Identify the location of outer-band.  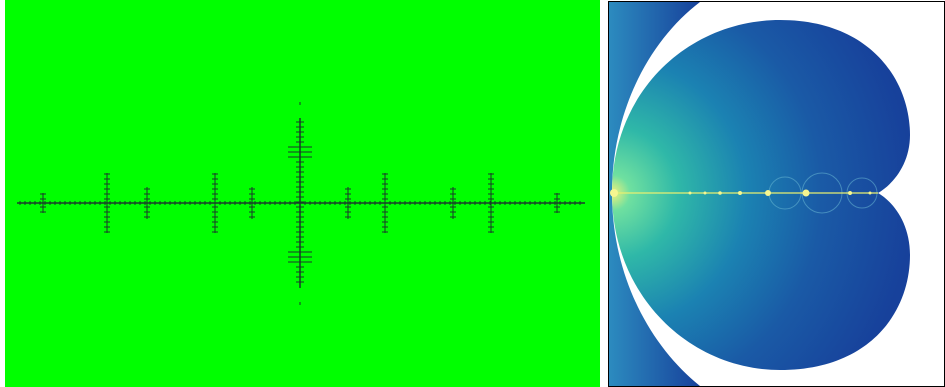
(654, 194).